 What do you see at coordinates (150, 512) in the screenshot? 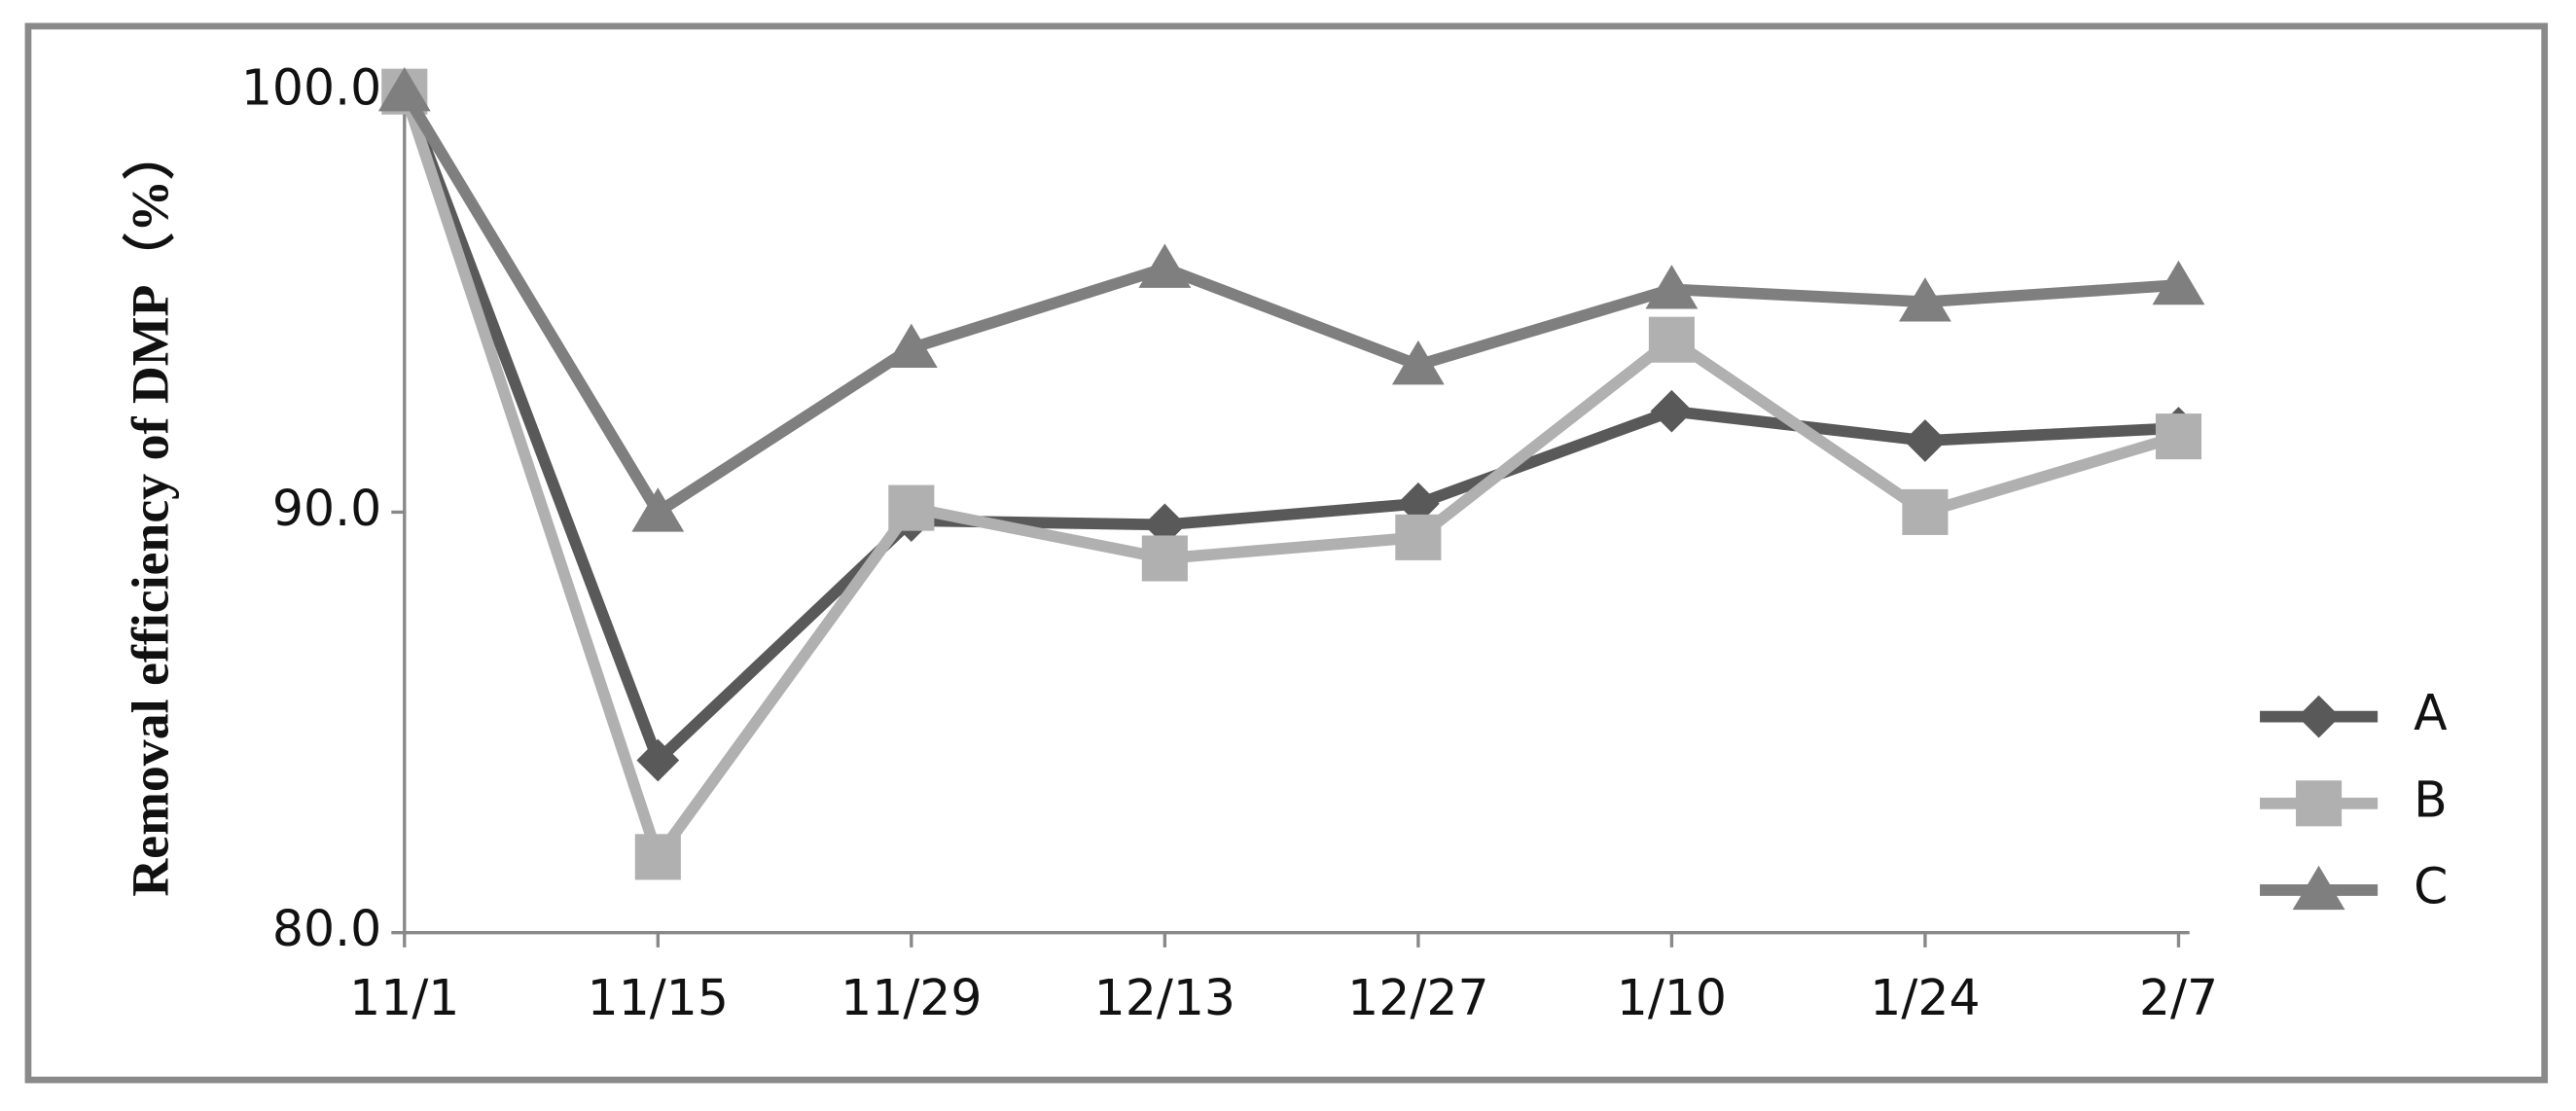
I see `y-axis-label: Removal efficiency of DMP（%）` at bounding box center [150, 512].